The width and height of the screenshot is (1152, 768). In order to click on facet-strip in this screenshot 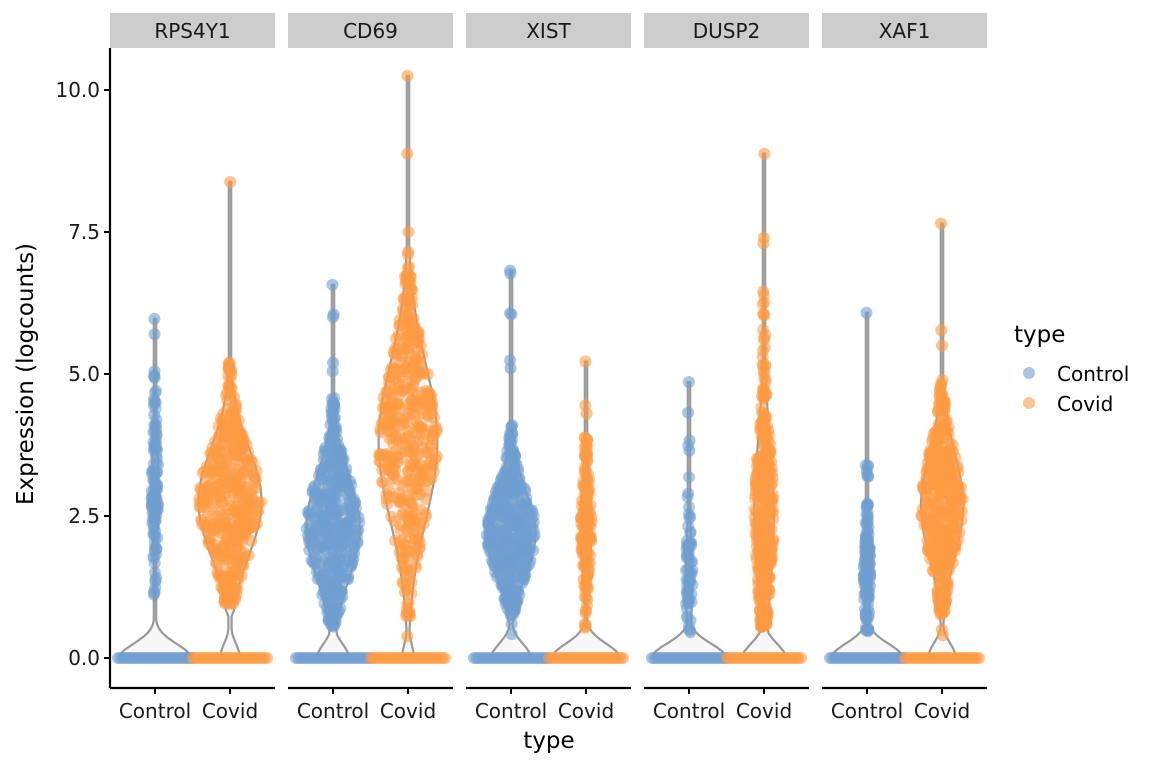, I will do `click(548, 30)`.